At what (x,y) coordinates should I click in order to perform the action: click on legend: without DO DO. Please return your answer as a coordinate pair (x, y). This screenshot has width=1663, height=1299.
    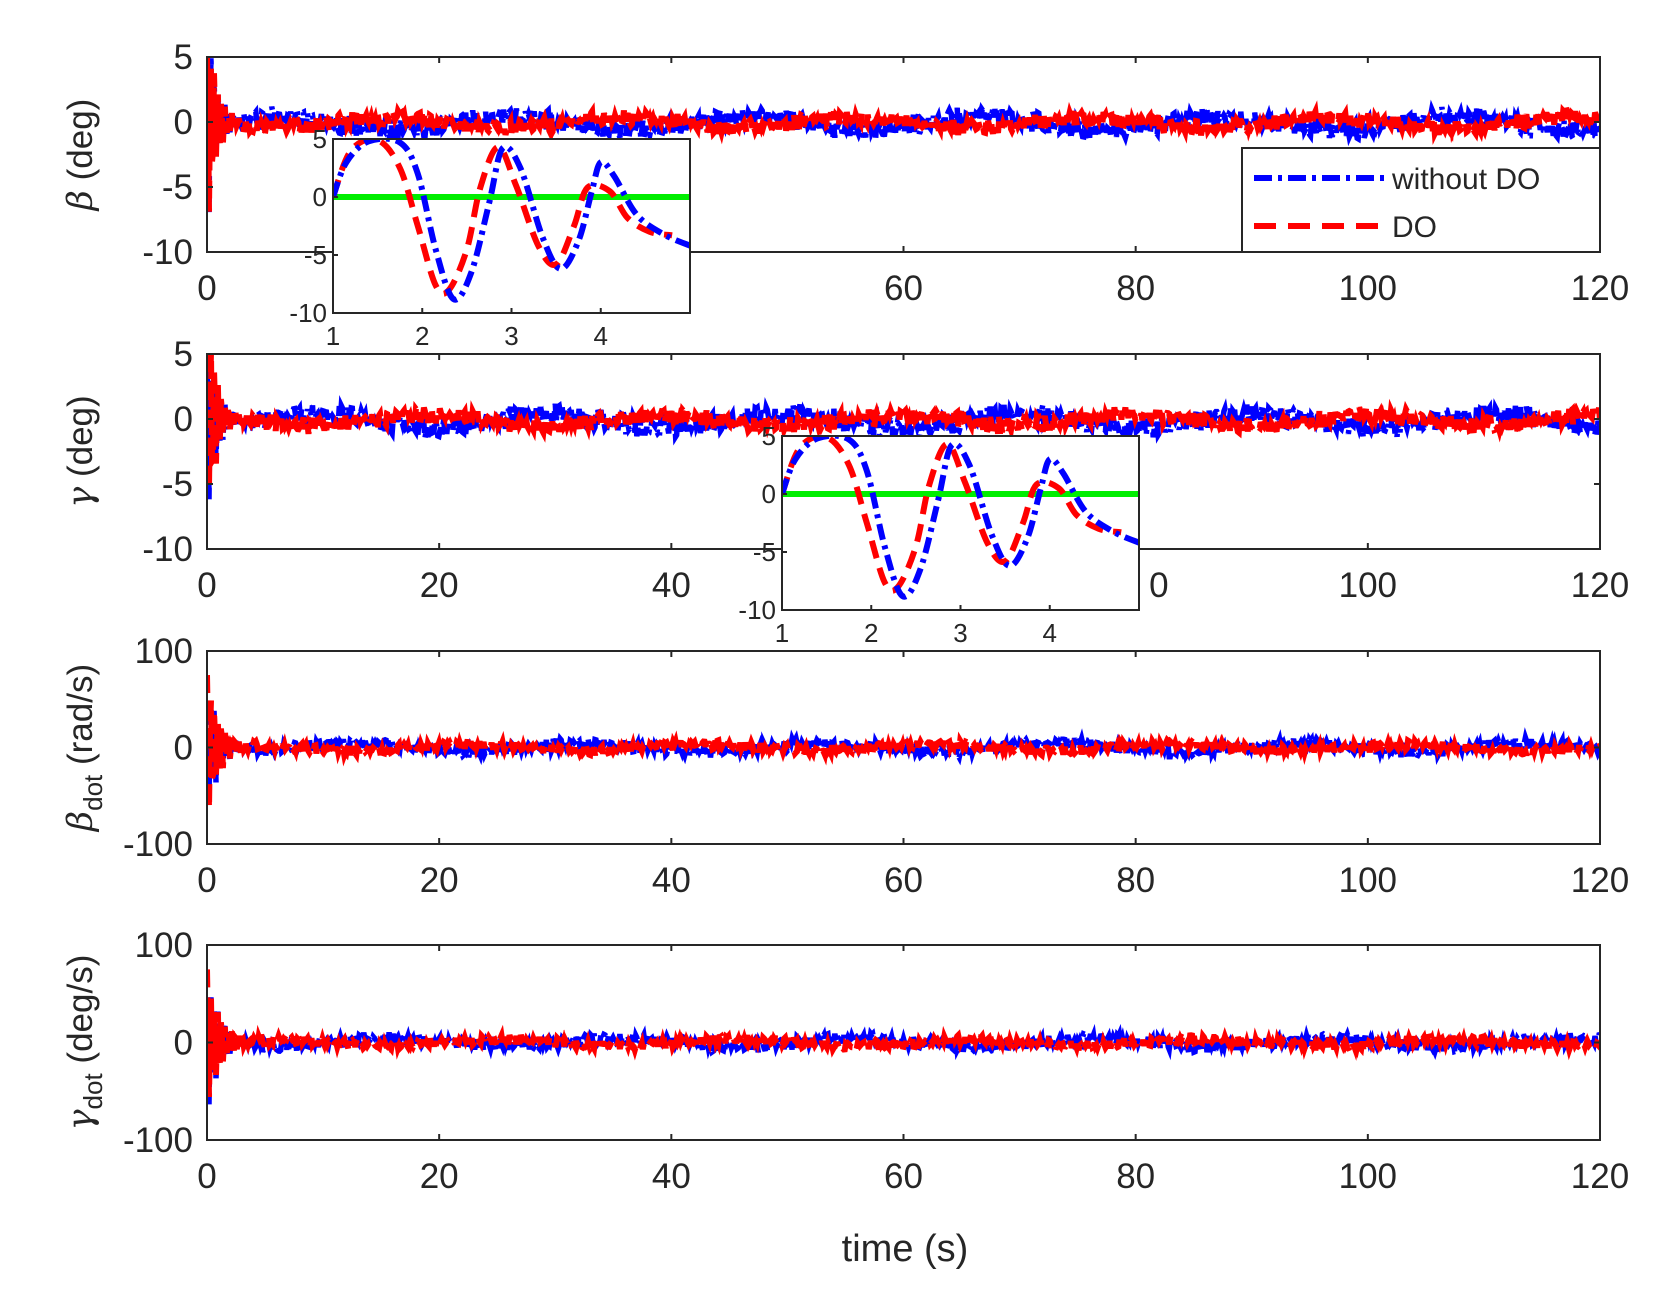
    Looking at the image, I should click on (1421, 200).